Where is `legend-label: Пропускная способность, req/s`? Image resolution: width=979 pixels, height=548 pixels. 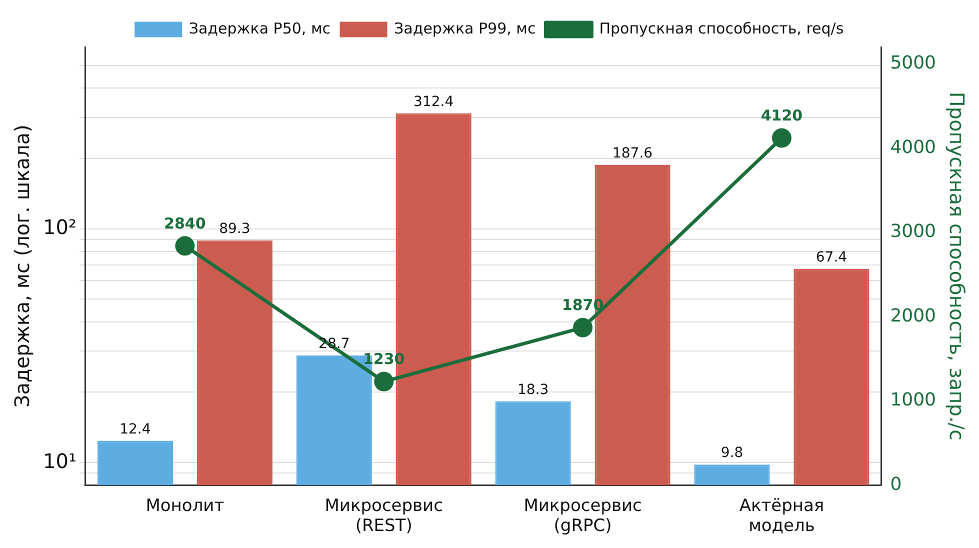
legend-label: Пропускная способность, req/s is located at coordinates (721, 28).